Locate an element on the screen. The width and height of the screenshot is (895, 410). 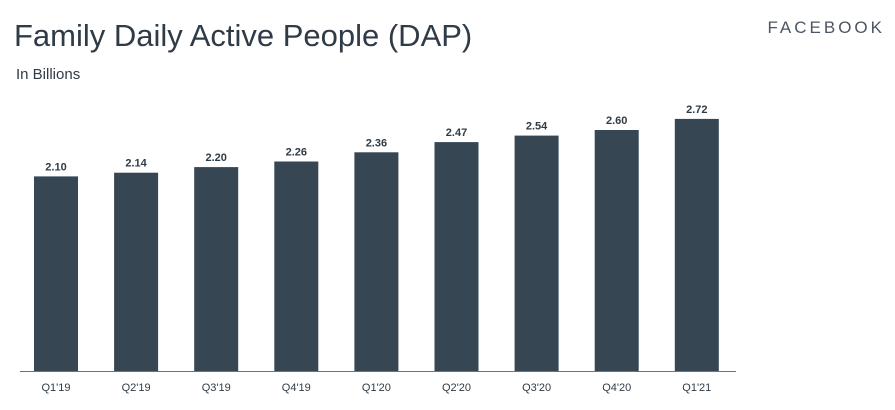
x-tick-label: Q1'19 is located at coordinates (55, 388).